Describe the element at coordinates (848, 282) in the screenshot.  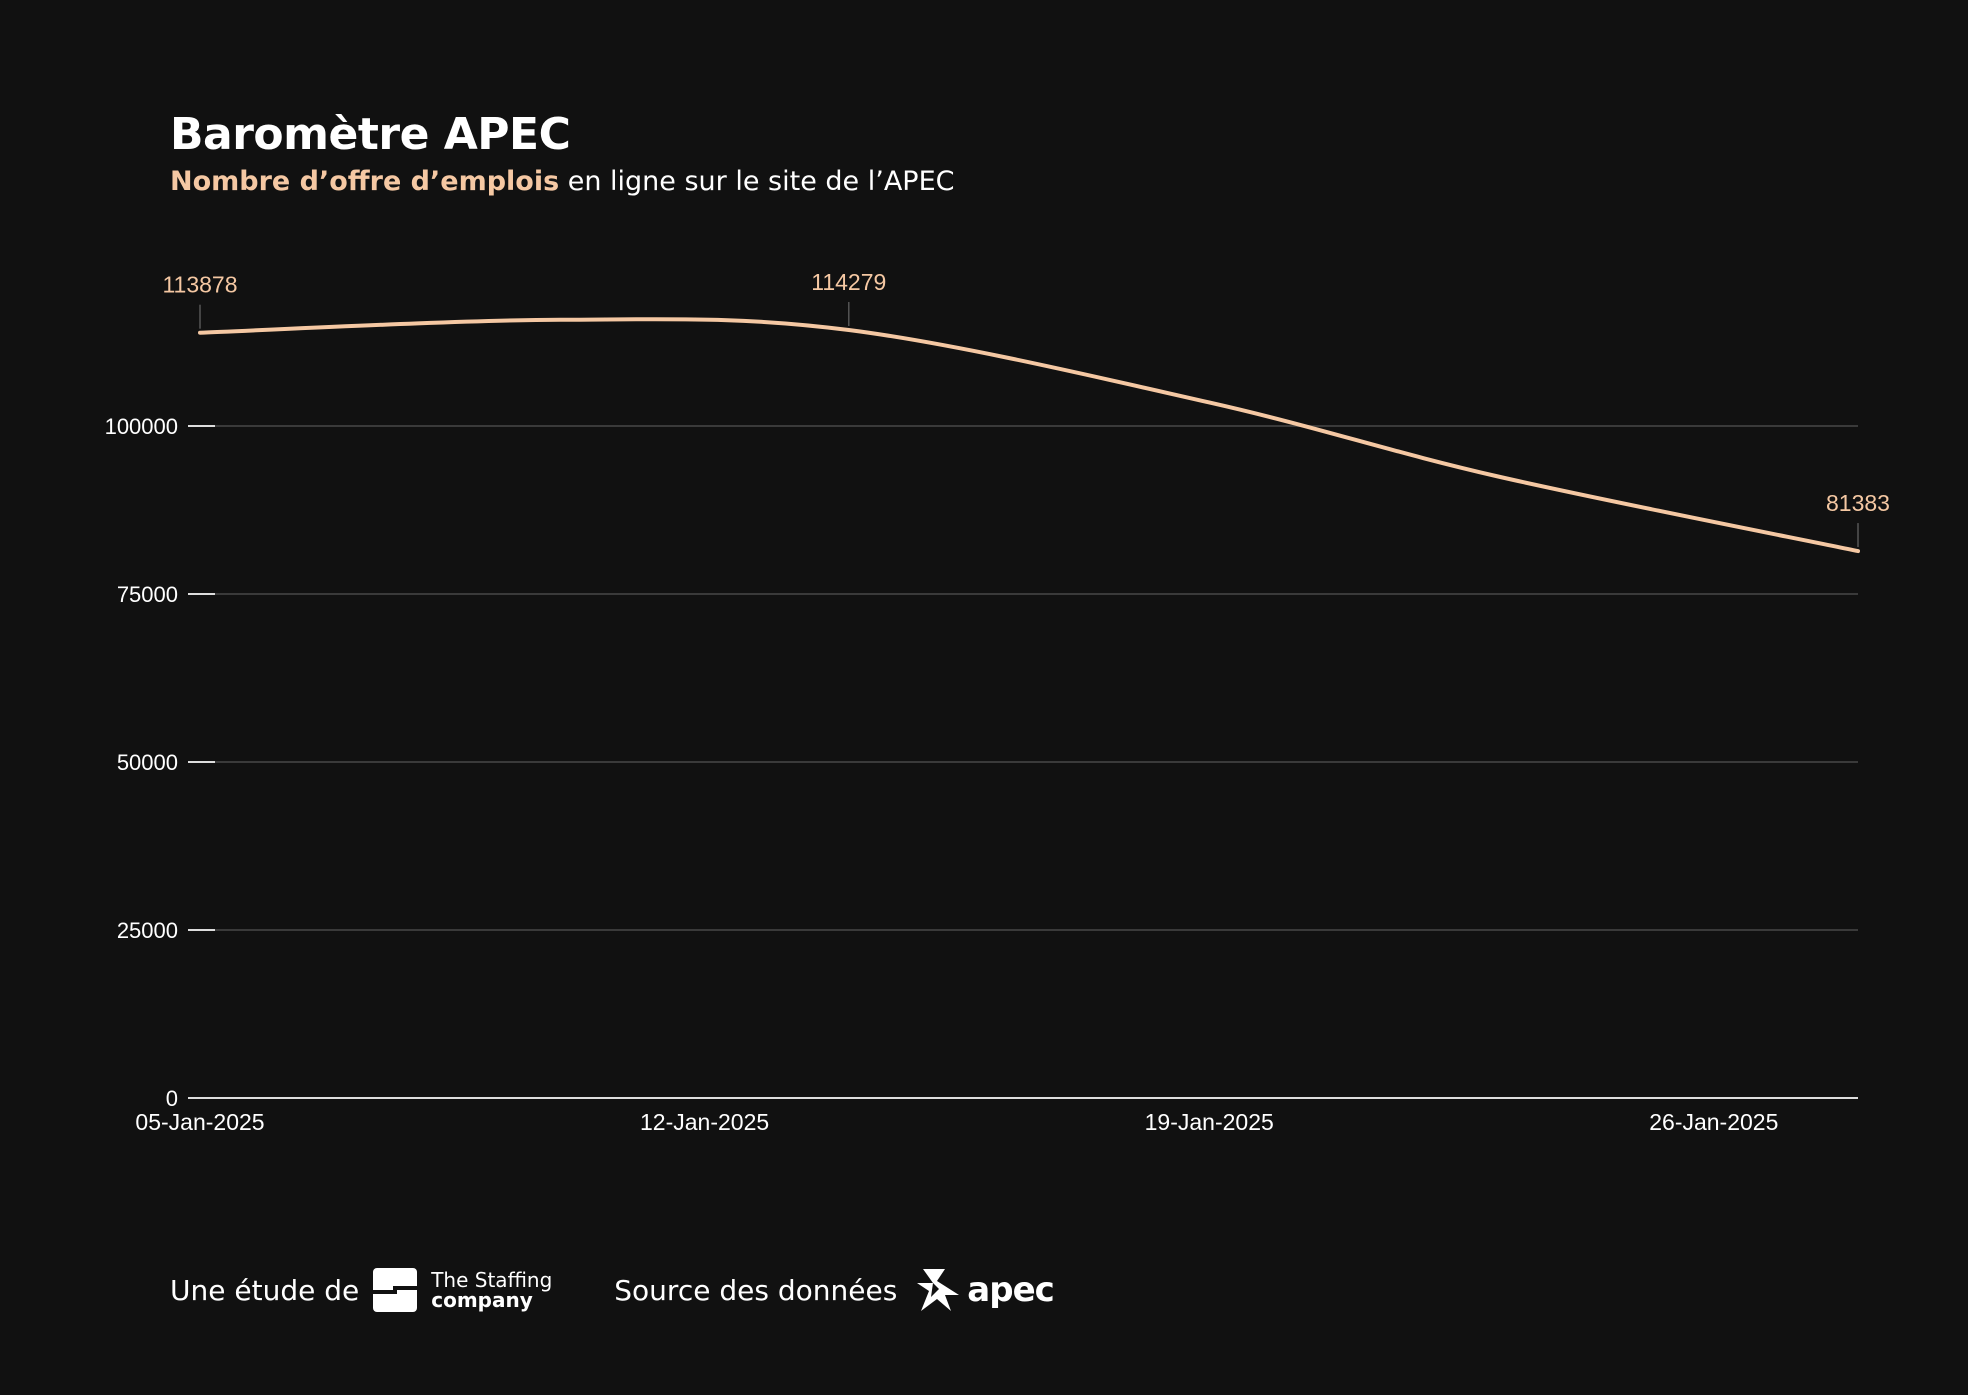
I see `data-label: 114279` at that location.